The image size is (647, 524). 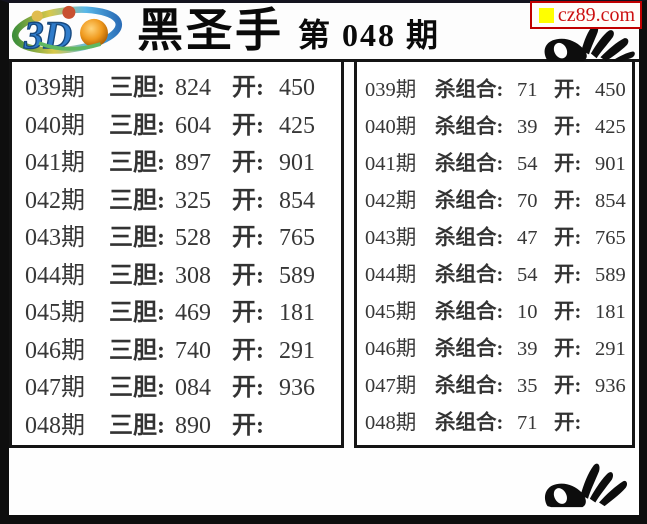 I want to click on table-row: 039期 杀组合: 71 开: 450, so click(x=494, y=87).